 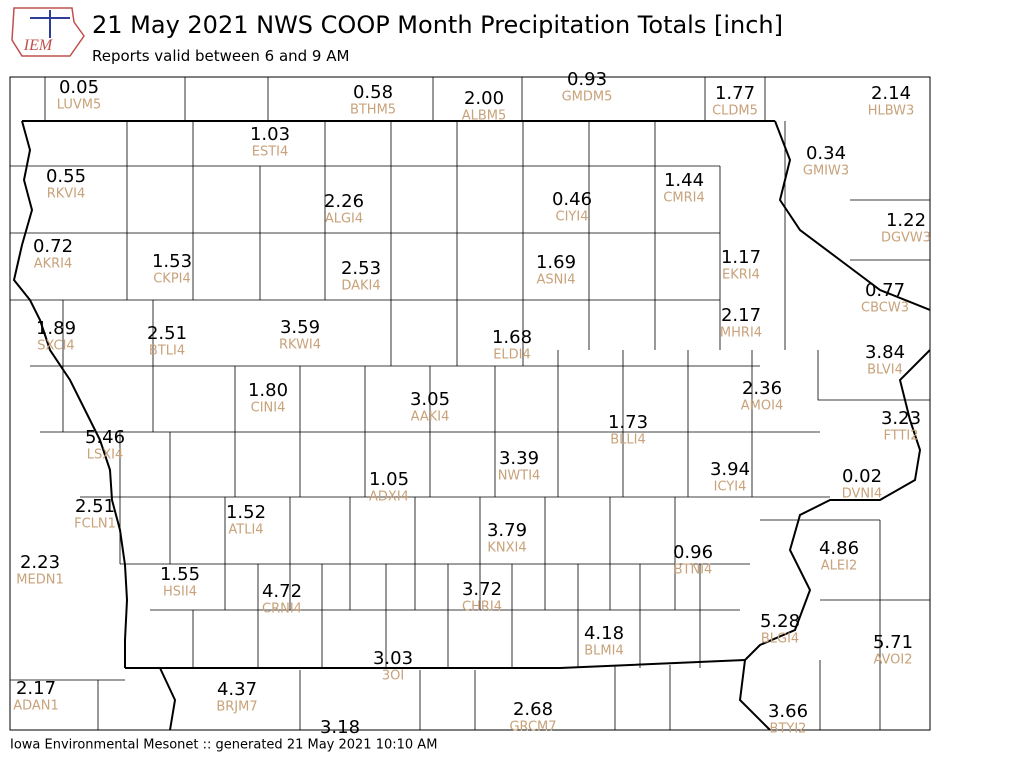 What do you see at coordinates (172, 261) in the screenshot?
I see `station-value: 1.53` at bounding box center [172, 261].